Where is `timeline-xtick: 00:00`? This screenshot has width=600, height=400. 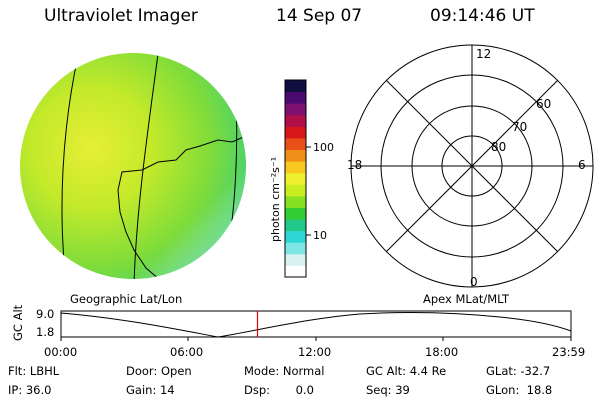
timeline-xtick: 00:00 is located at coordinates (60, 352).